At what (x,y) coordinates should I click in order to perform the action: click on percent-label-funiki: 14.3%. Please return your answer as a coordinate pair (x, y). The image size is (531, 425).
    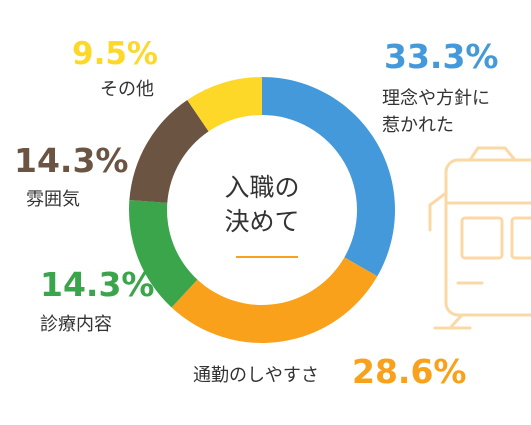
    Looking at the image, I should click on (71, 160).